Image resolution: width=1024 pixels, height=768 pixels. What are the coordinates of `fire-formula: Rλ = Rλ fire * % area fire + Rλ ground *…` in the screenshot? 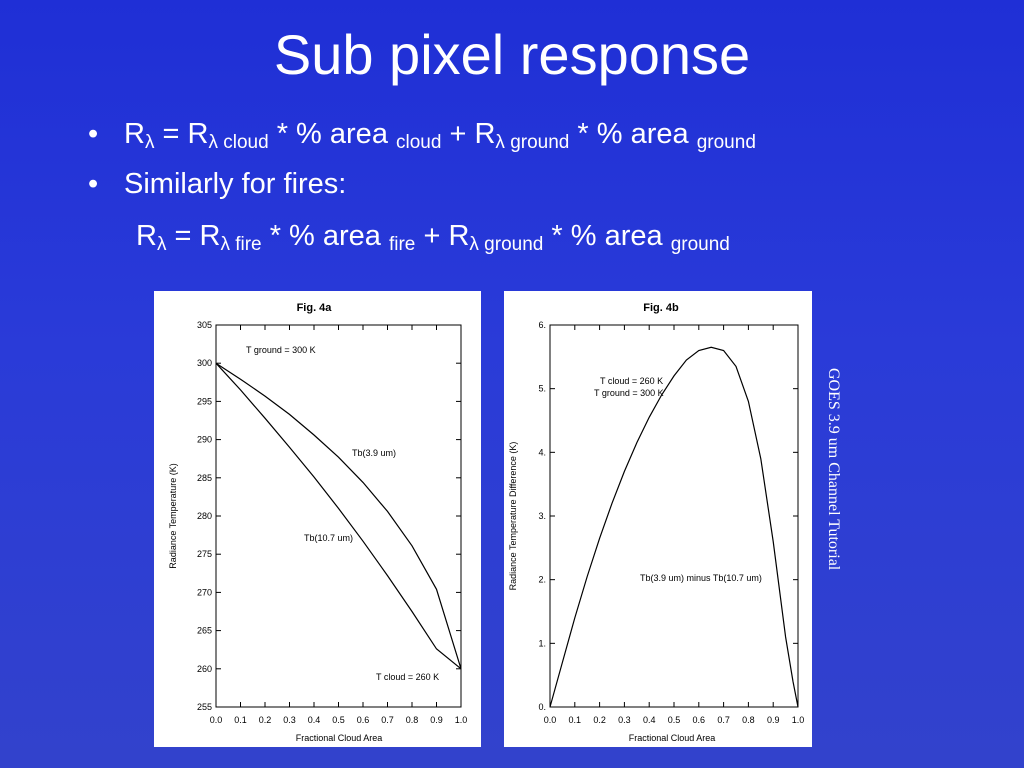 It's located at (433, 237).